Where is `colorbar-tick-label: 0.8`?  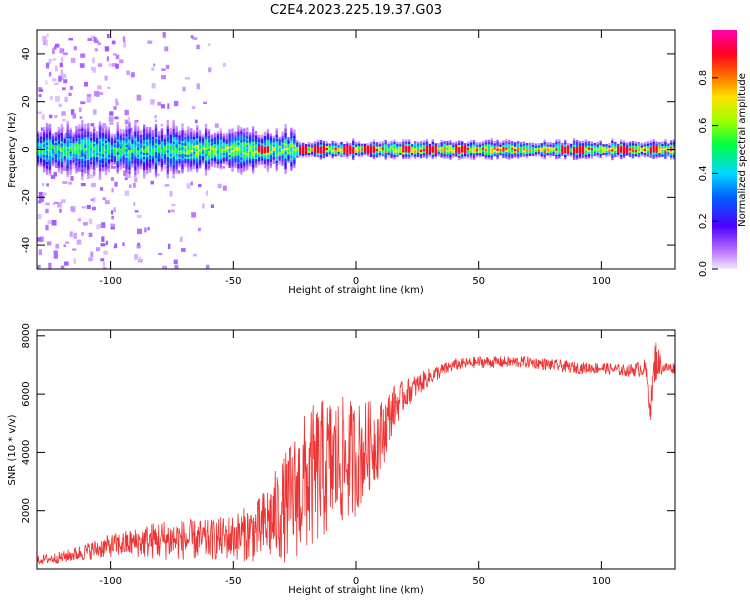
colorbar-tick-label: 0.8 is located at coordinates (703, 78).